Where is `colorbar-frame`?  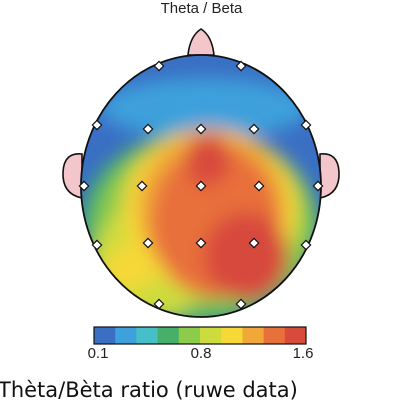 colorbar-frame is located at coordinates (200, 335).